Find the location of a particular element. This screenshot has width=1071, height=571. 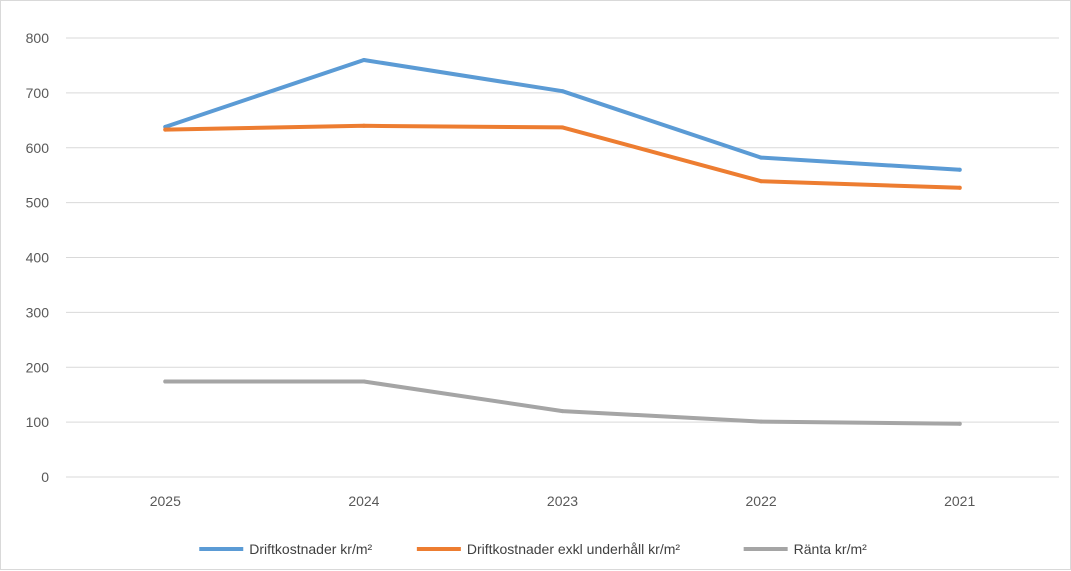

y-axis-tick-labels: 0 100 200 300 400 500 600 700 800 is located at coordinates (38, 257).